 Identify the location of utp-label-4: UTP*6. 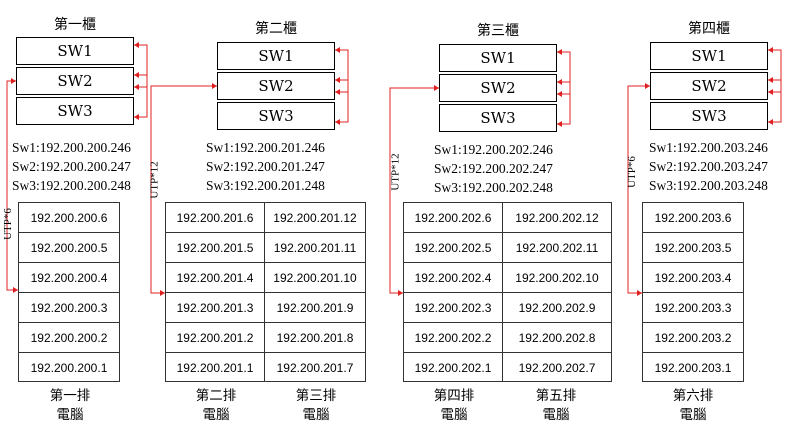
(631, 172).